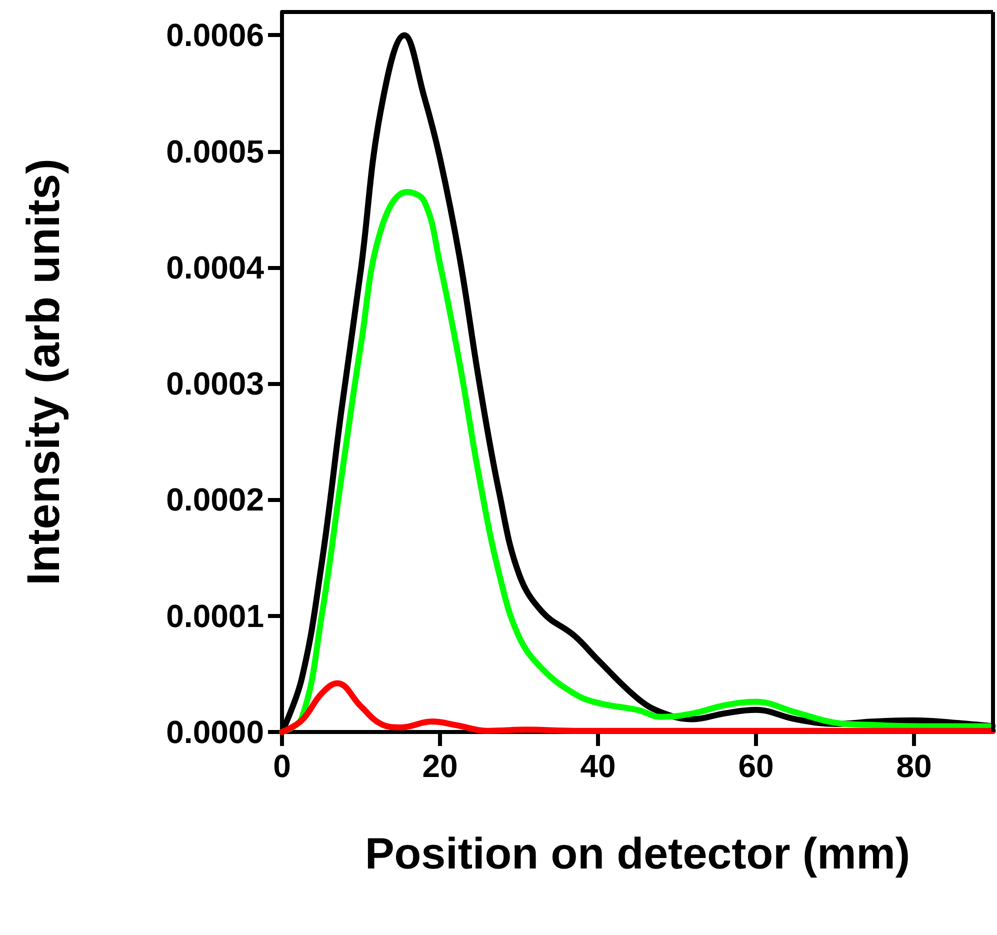 The height and width of the screenshot is (935, 997). What do you see at coordinates (598, 766) in the screenshot?
I see `x-tick-label: 40` at bounding box center [598, 766].